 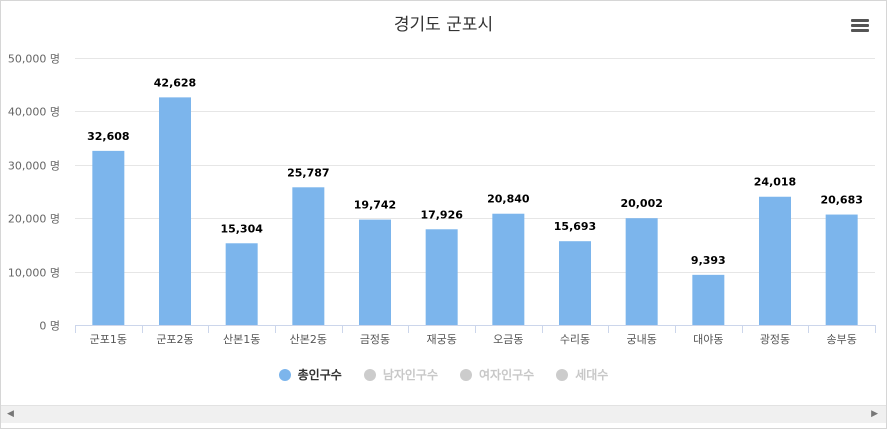 I want to click on legend-item-households: 세대수, so click(x=582, y=374).